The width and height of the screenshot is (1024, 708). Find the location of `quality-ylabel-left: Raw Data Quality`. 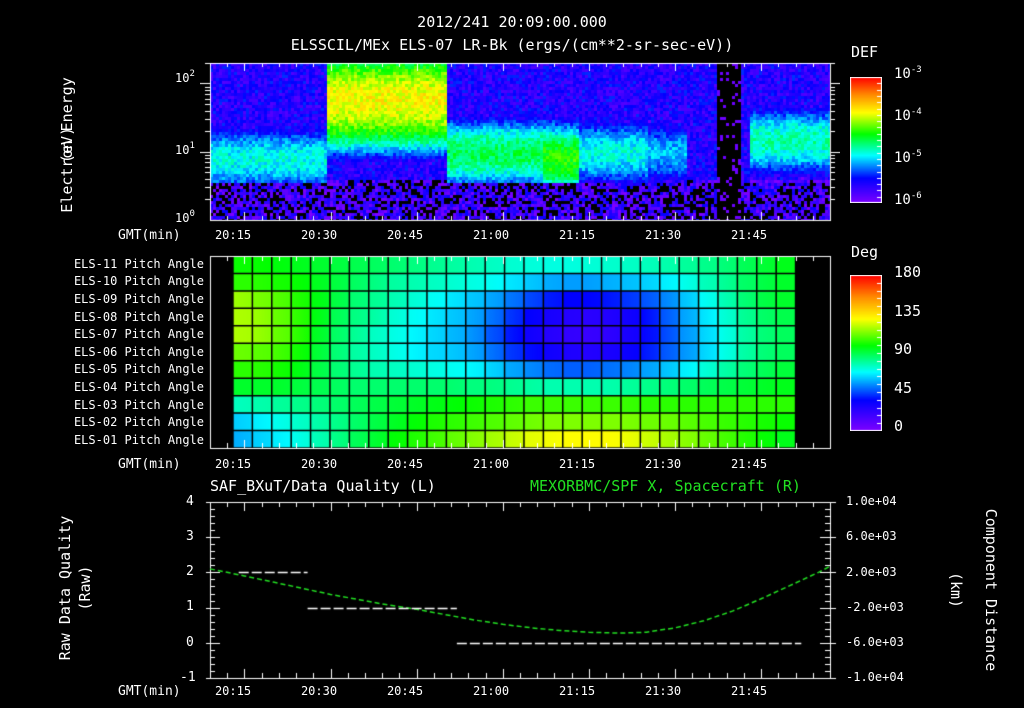

quality-ylabel-left: Raw Data Quality is located at coordinates (65, 588).